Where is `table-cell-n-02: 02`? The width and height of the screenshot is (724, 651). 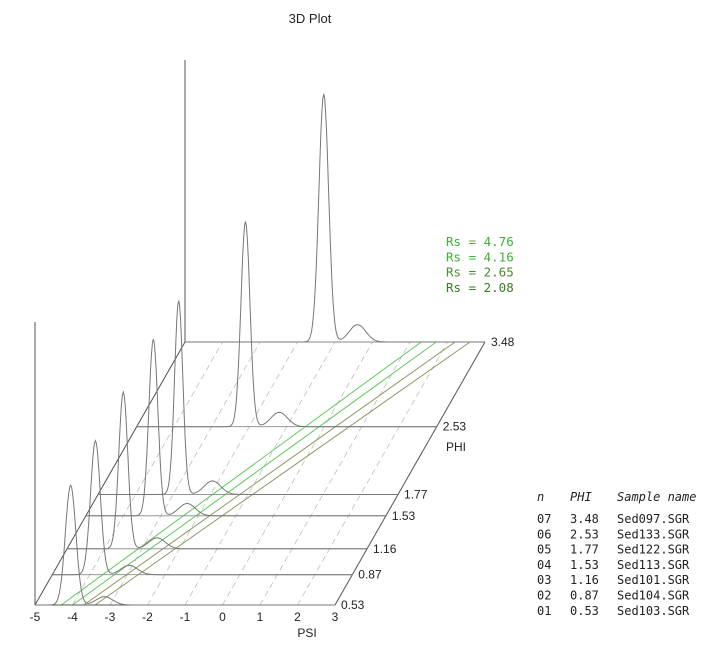
table-cell-n-02: 02 is located at coordinates (544, 596).